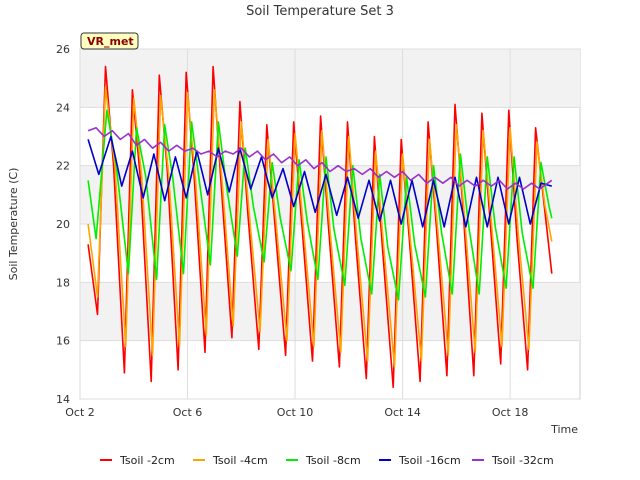 Image resolution: width=640 pixels, height=480 pixels. I want to click on x-tick-label: Oct 6, so click(188, 412).